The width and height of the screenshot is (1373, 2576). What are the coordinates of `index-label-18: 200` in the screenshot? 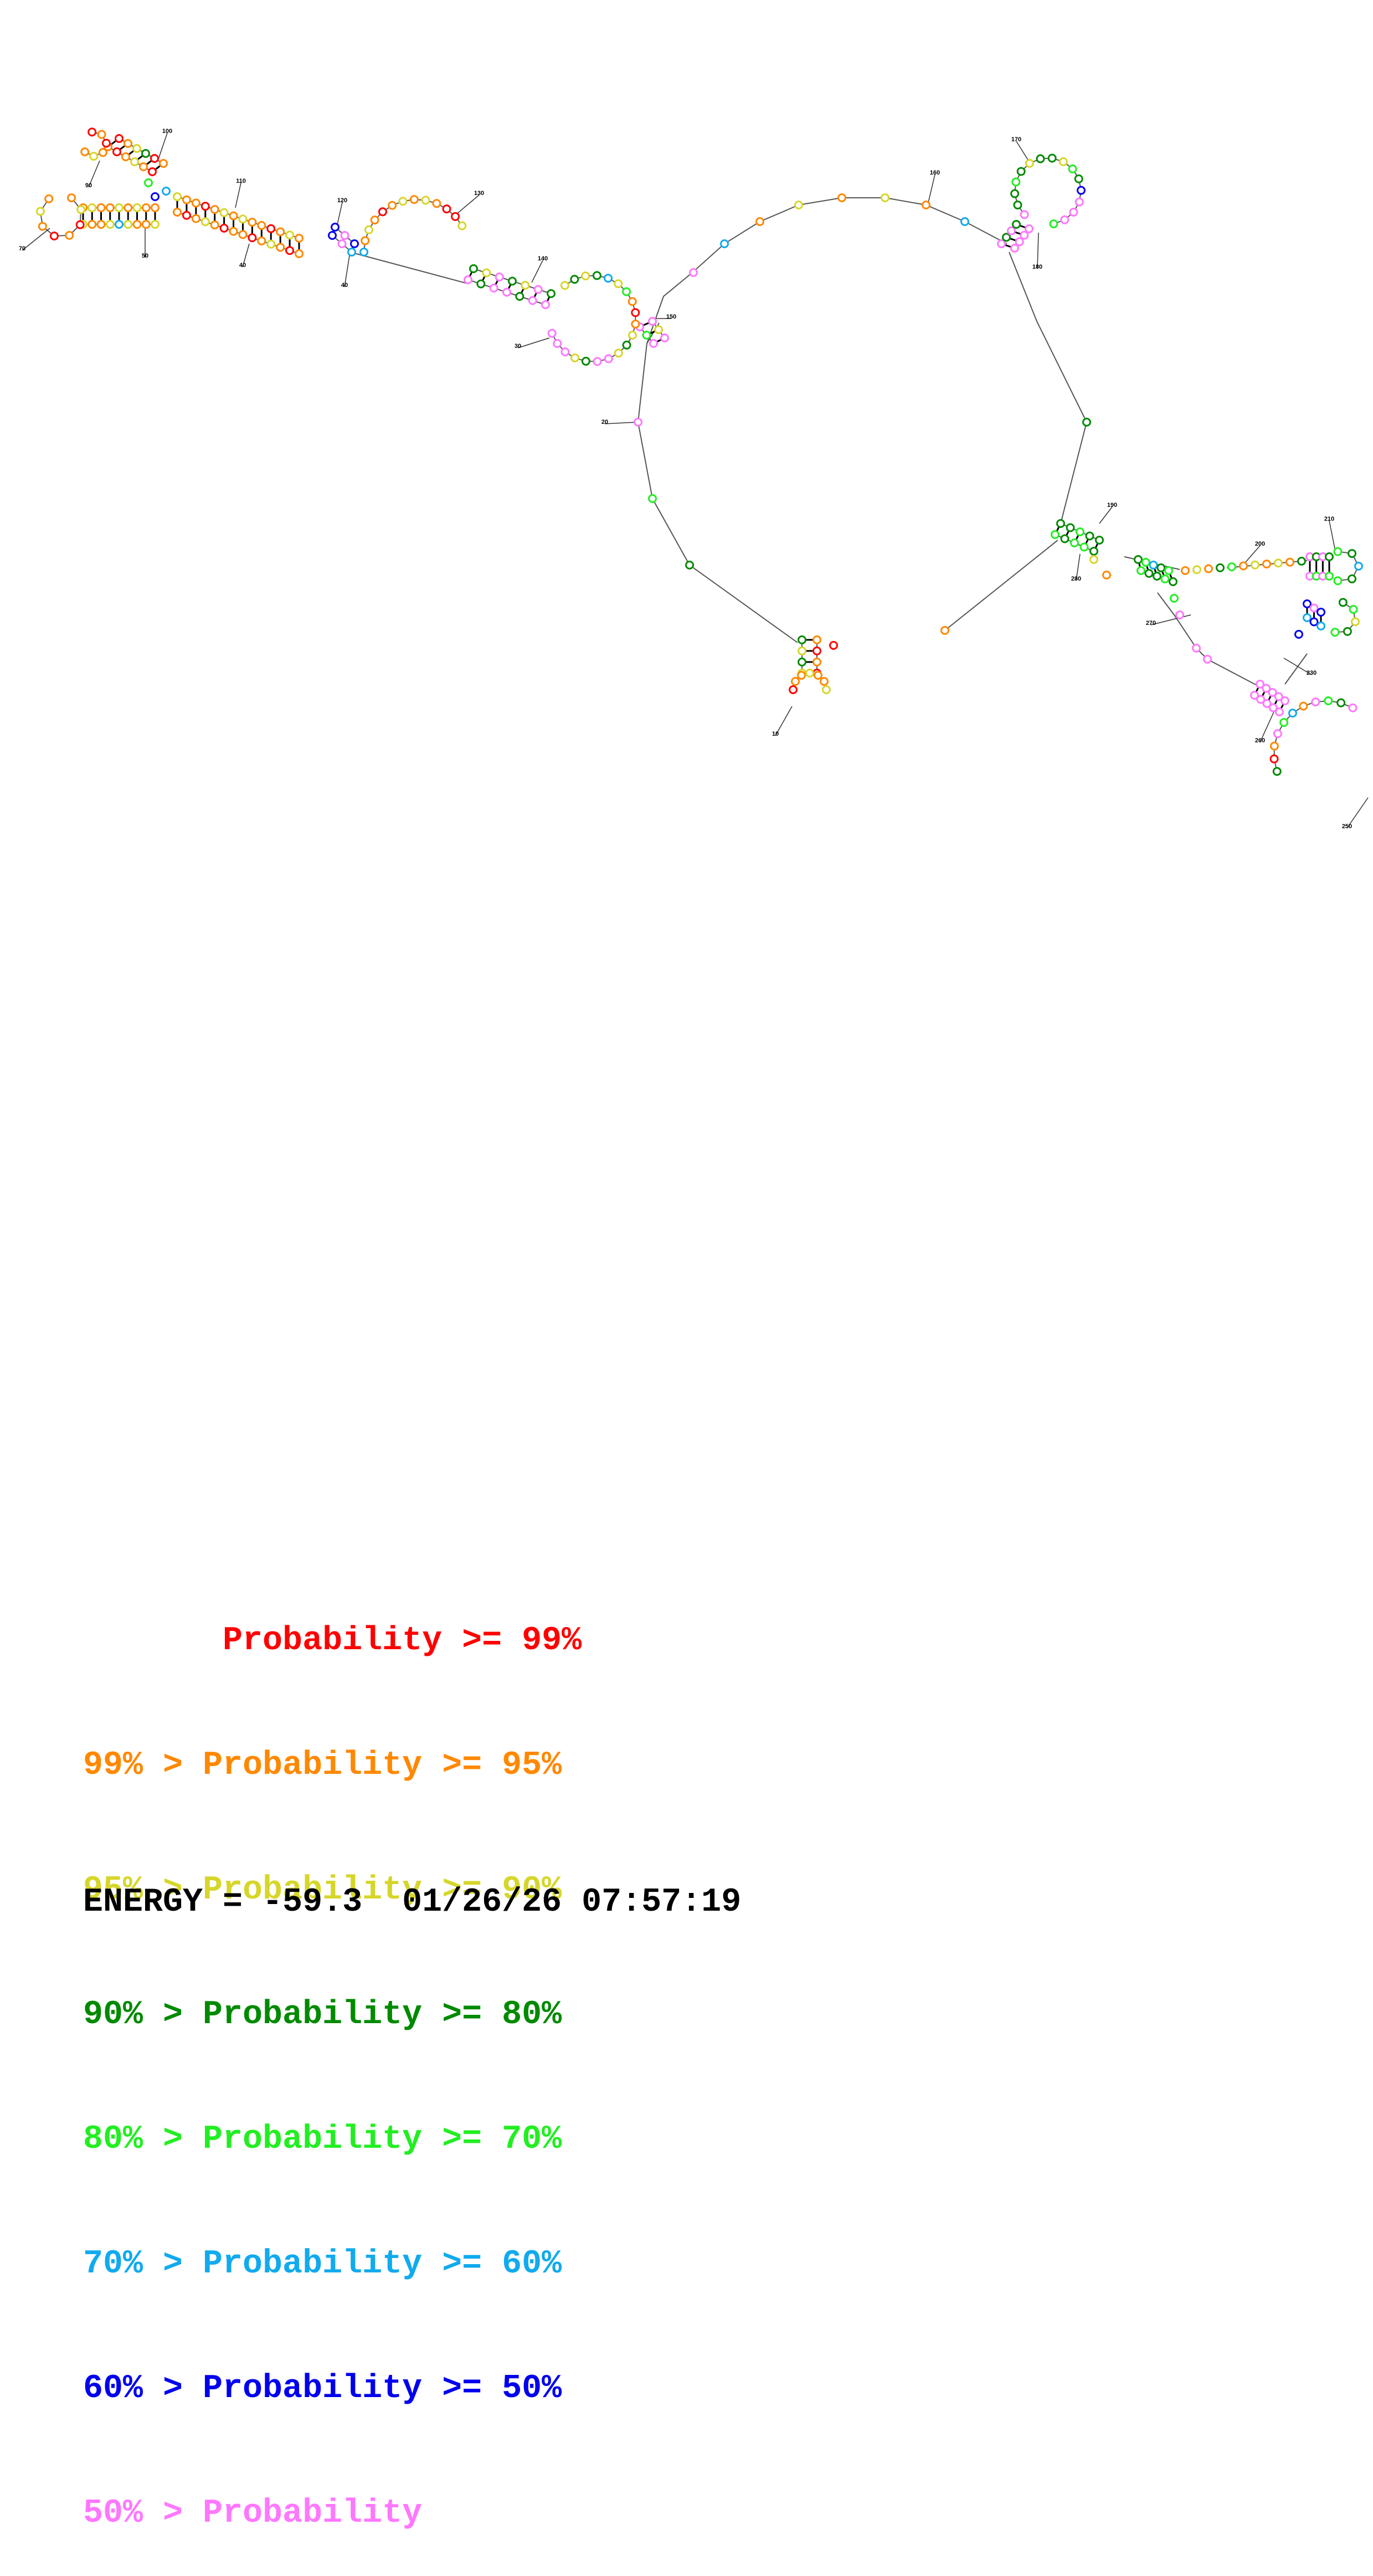 It's located at (1260, 544).